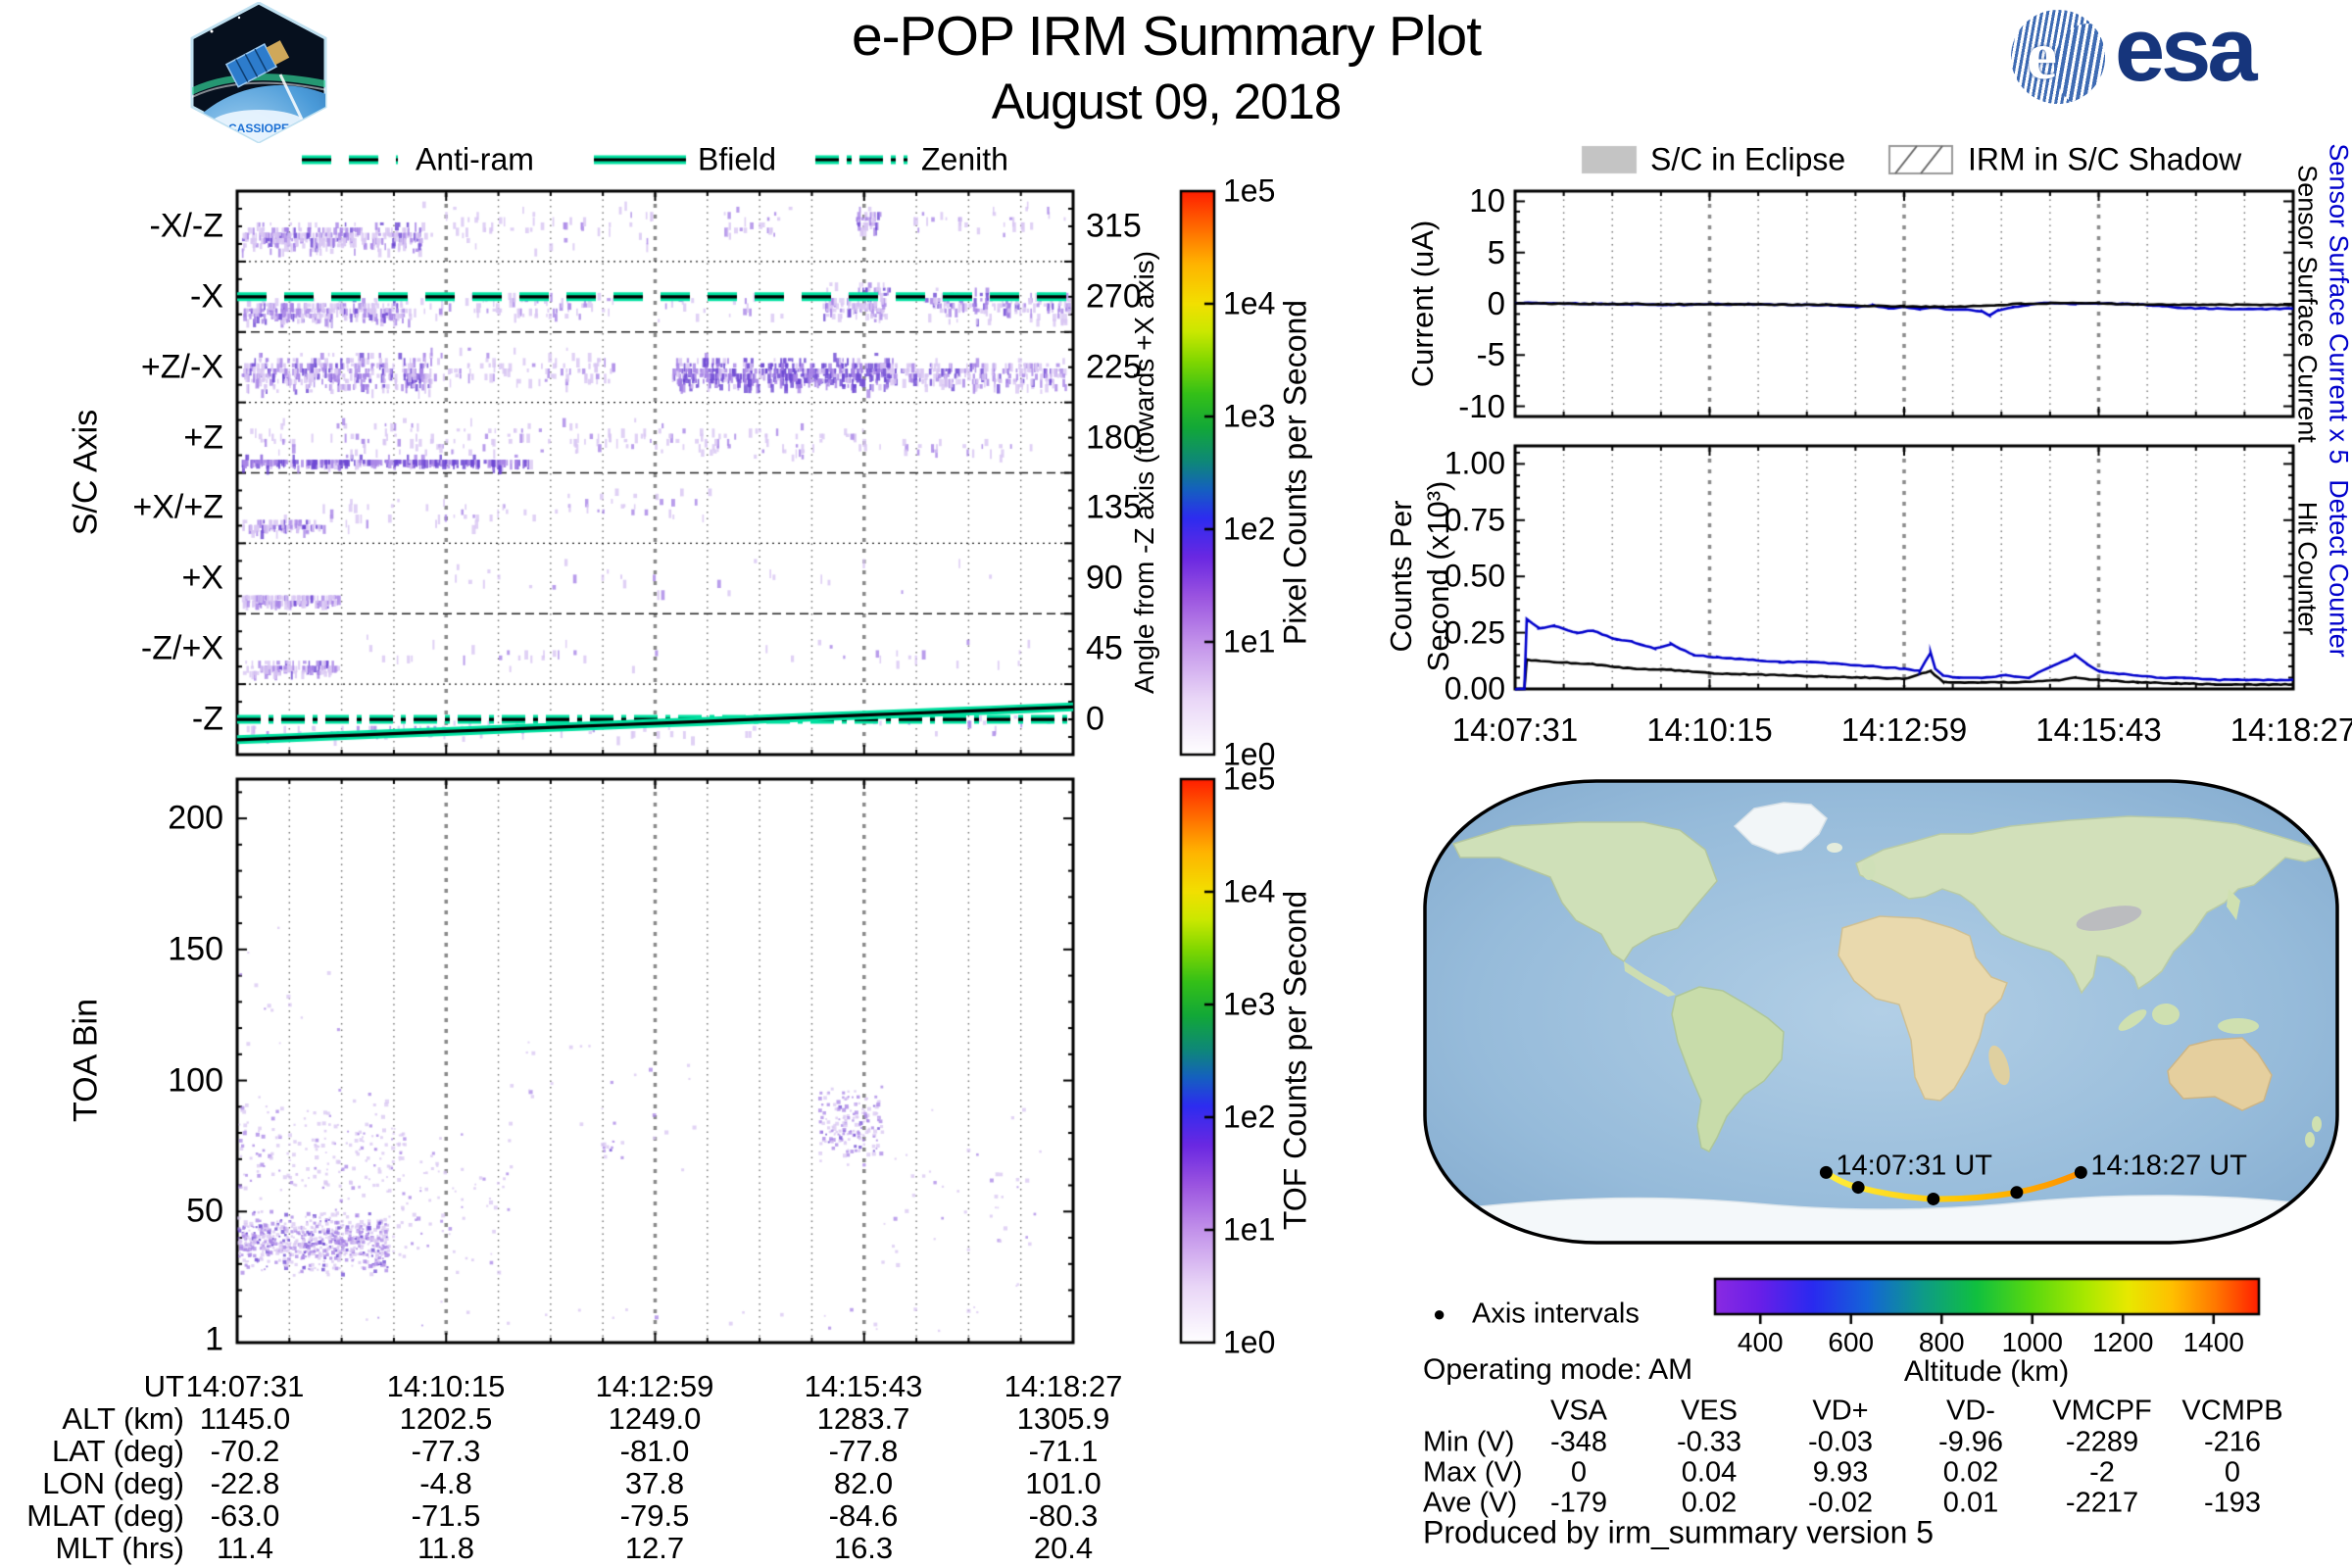 The height and width of the screenshot is (1568, 2352). What do you see at coordinates (1999, 1065) in the screenshot?
I see `island-madagascar` at bounding box center [1999, 1065].